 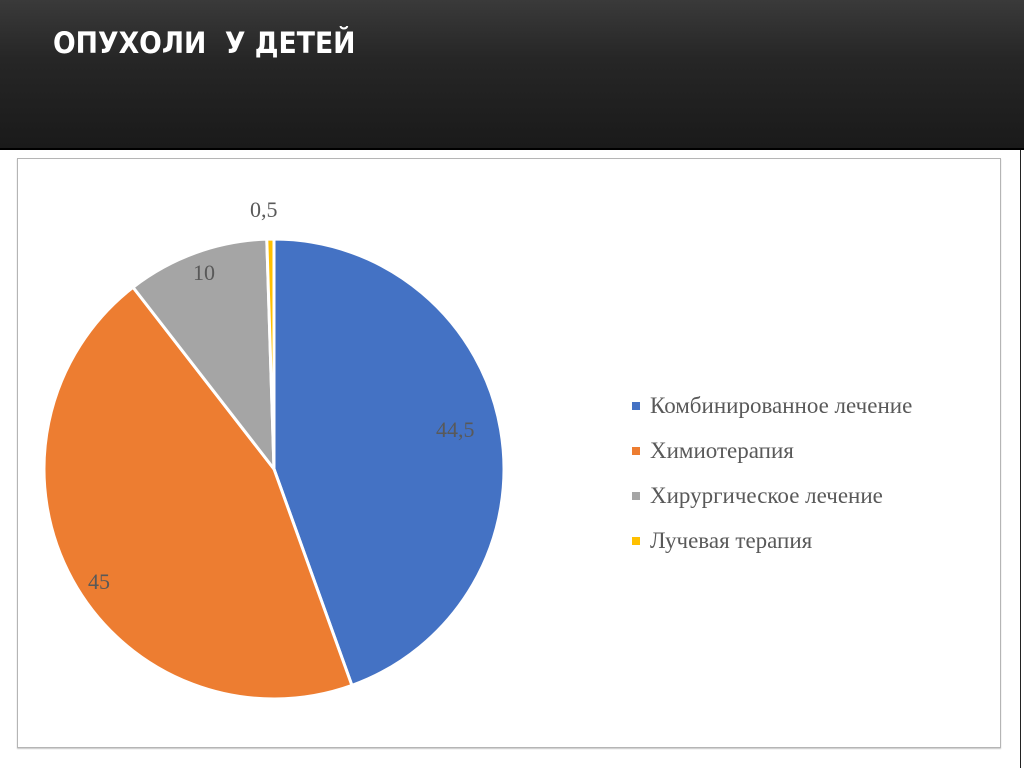 What do you see at coordinates (99, 581) in the screenshot?
I see `data-label-chemo: 45` at bounding box center [99, 581].